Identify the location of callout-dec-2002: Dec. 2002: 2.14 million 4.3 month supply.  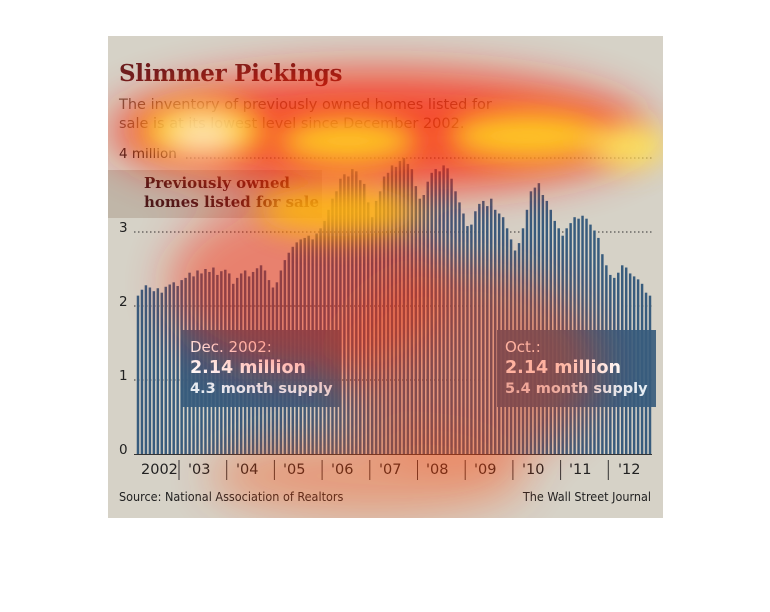
(261, 368).